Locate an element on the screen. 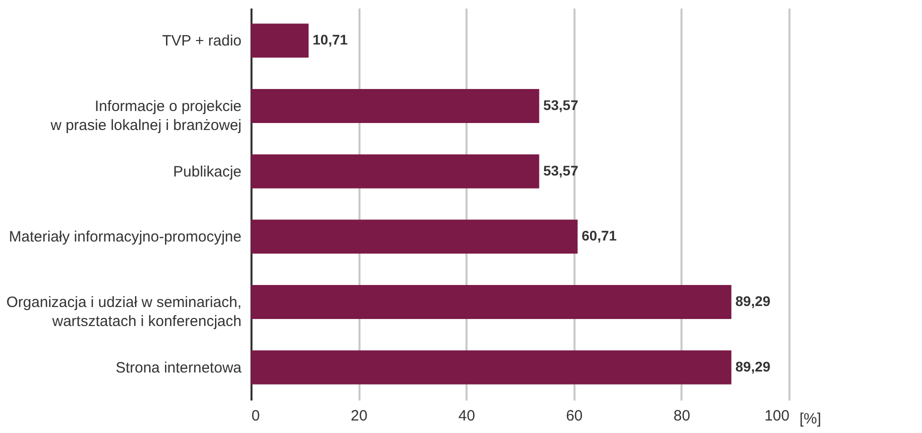 The image size is (922, 433). y-tick-label: Informacje o projekcie w prasie lokalnej i branżowej is located at coordinates (146, 116).